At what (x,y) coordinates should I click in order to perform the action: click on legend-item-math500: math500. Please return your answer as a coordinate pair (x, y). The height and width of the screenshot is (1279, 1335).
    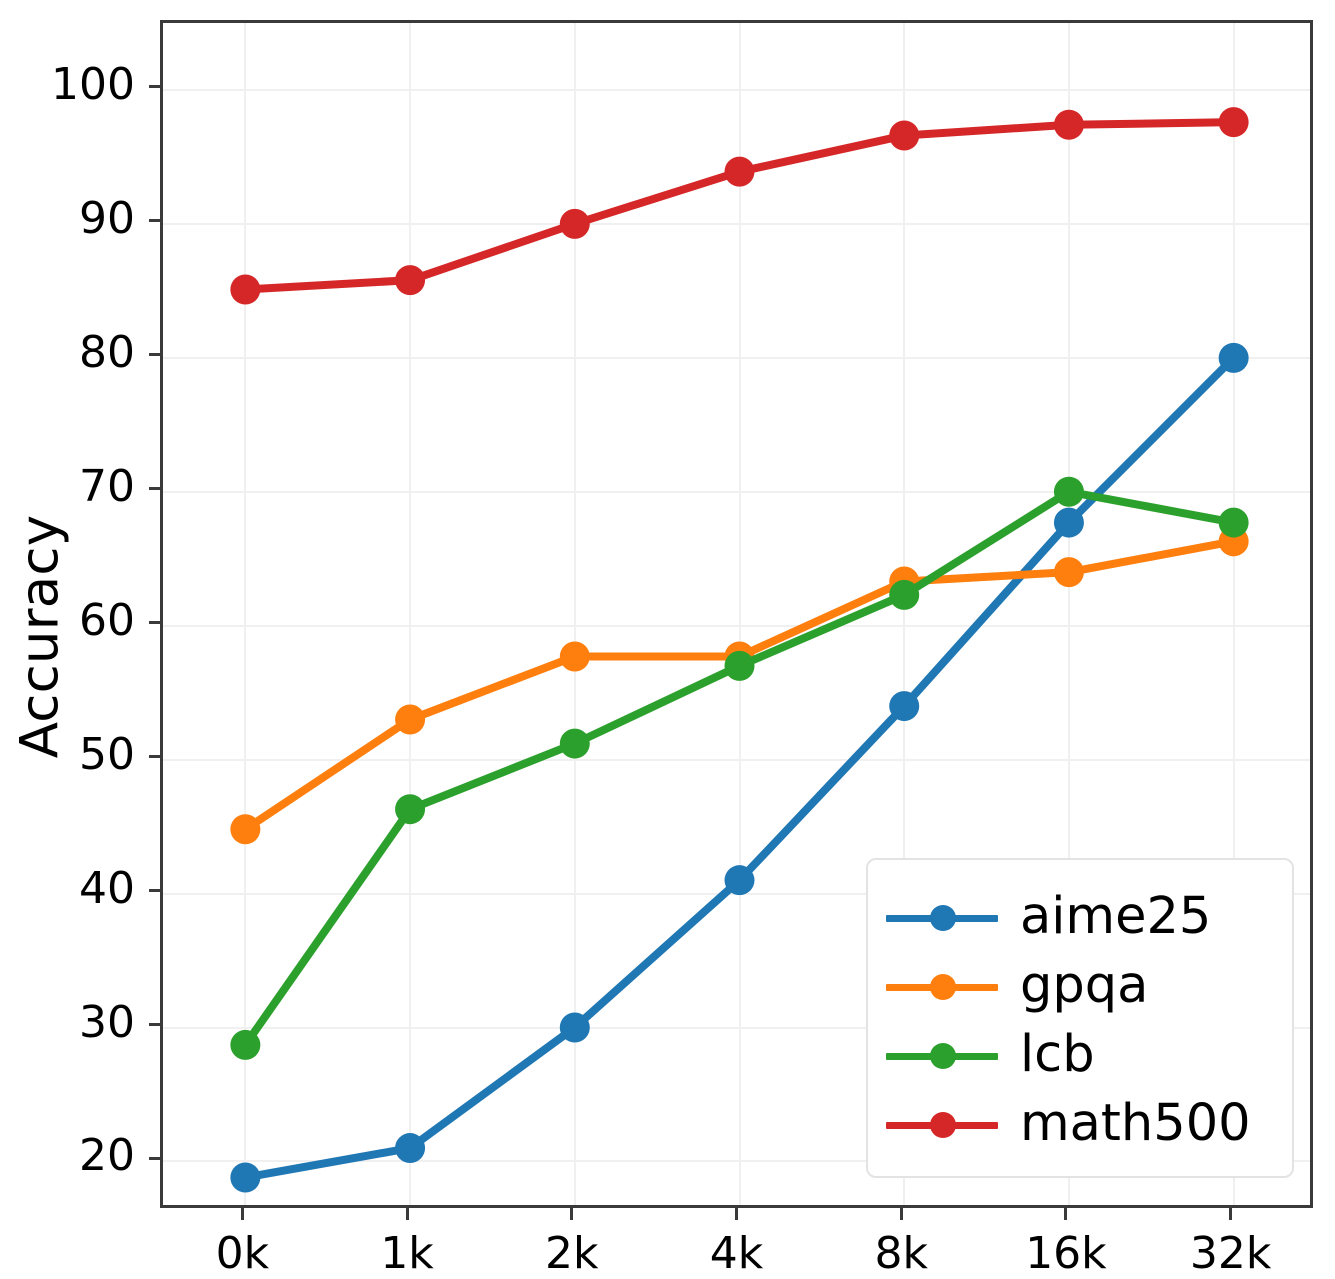
    Looking at the image, I should click on (1078, 1123).